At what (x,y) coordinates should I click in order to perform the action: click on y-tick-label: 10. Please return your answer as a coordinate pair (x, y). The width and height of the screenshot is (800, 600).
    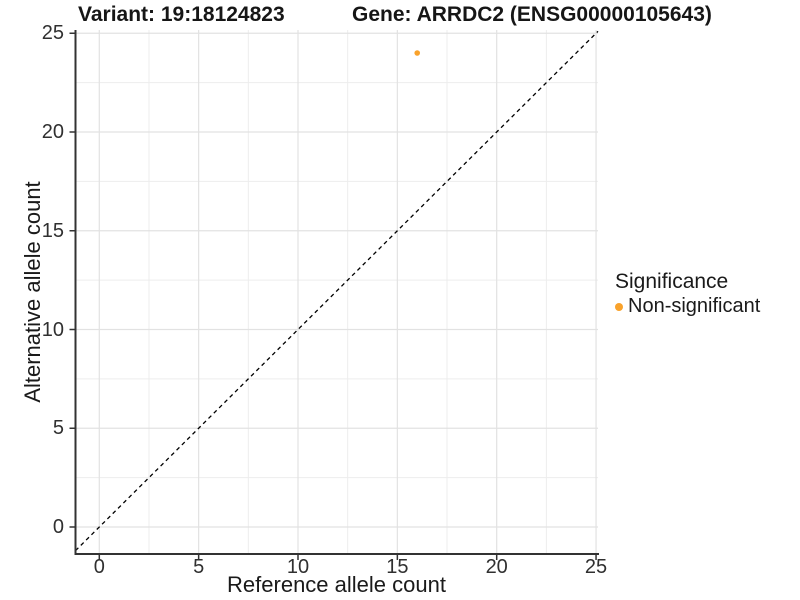
    Looking at the image, I should click on (52, 329).